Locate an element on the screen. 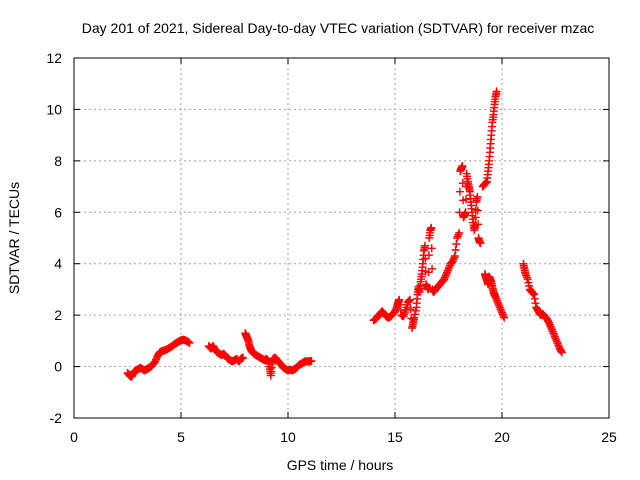 Image resolution: width=640 pixels, height=480 pixels. x-tick-label: 25 is located at coordinates (609, 437).